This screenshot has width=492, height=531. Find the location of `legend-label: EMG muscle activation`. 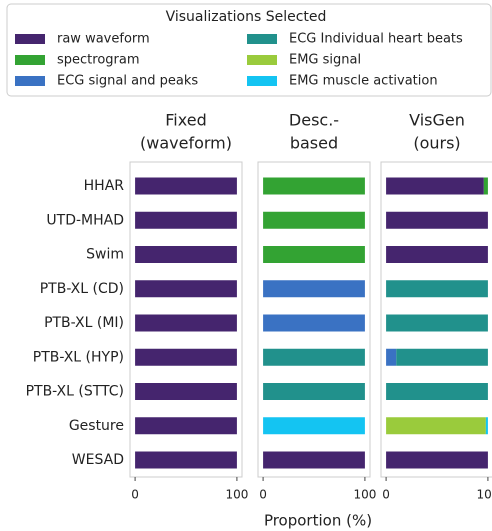

legend-label: EMG muscle activation is located at coordinates (363, 81).